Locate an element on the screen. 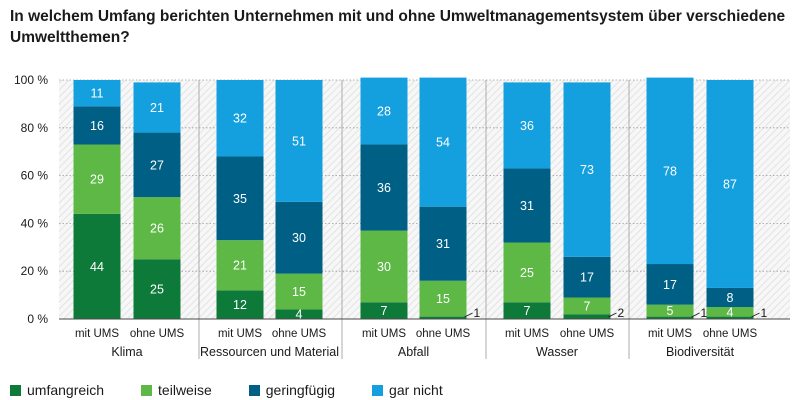 This screenshot has width=800, height=400. data-label: 51 is located at coordinates (299, 141).